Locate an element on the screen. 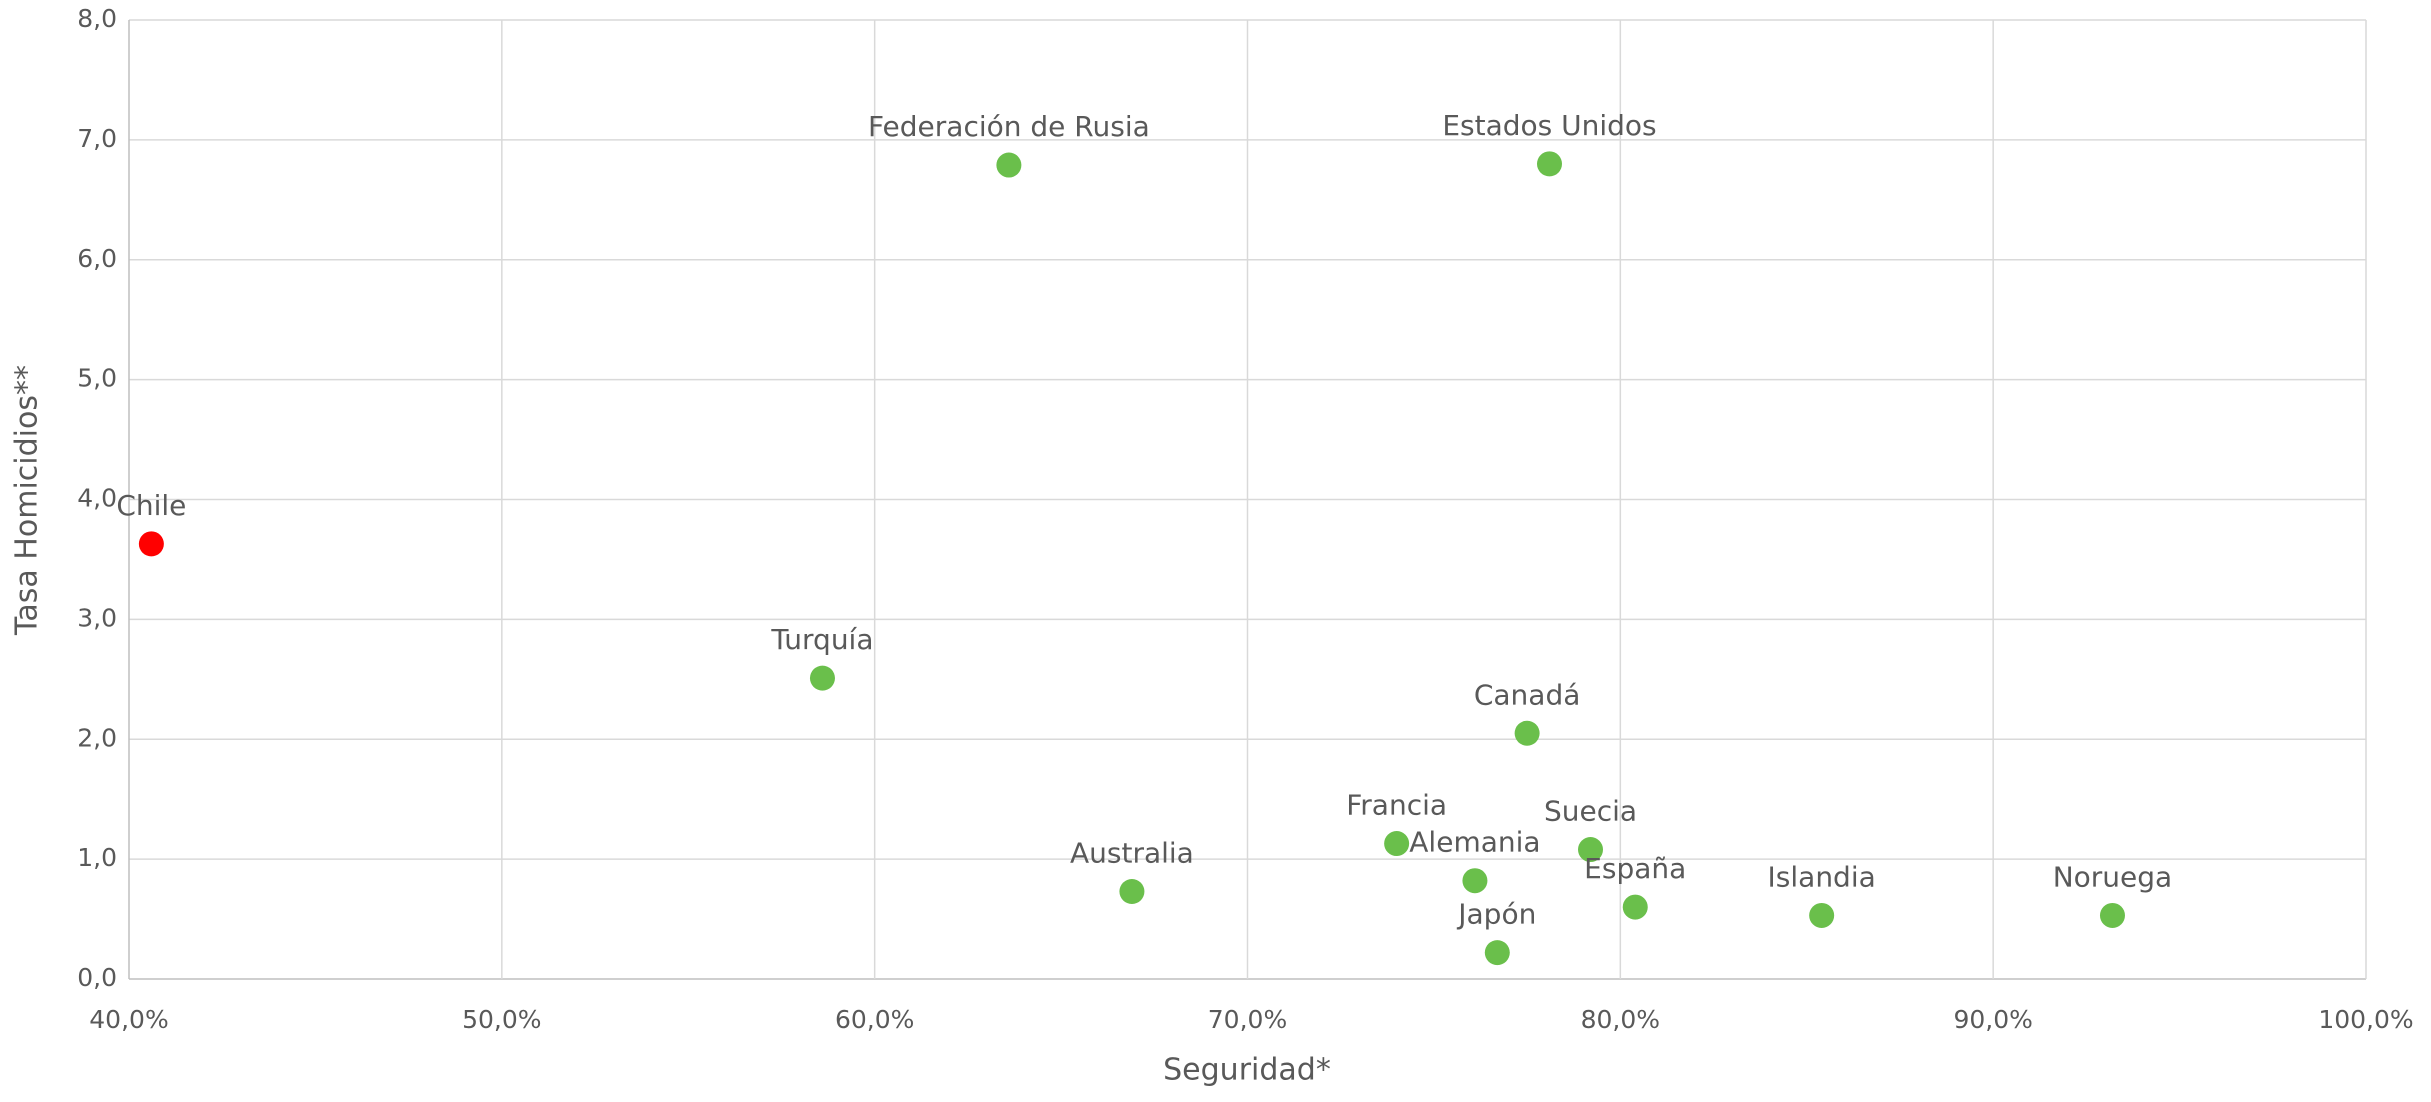 This screenshot has height=1102, width=2431. x-tick-label: 70,0% is located at coordinates (1247, 1019).